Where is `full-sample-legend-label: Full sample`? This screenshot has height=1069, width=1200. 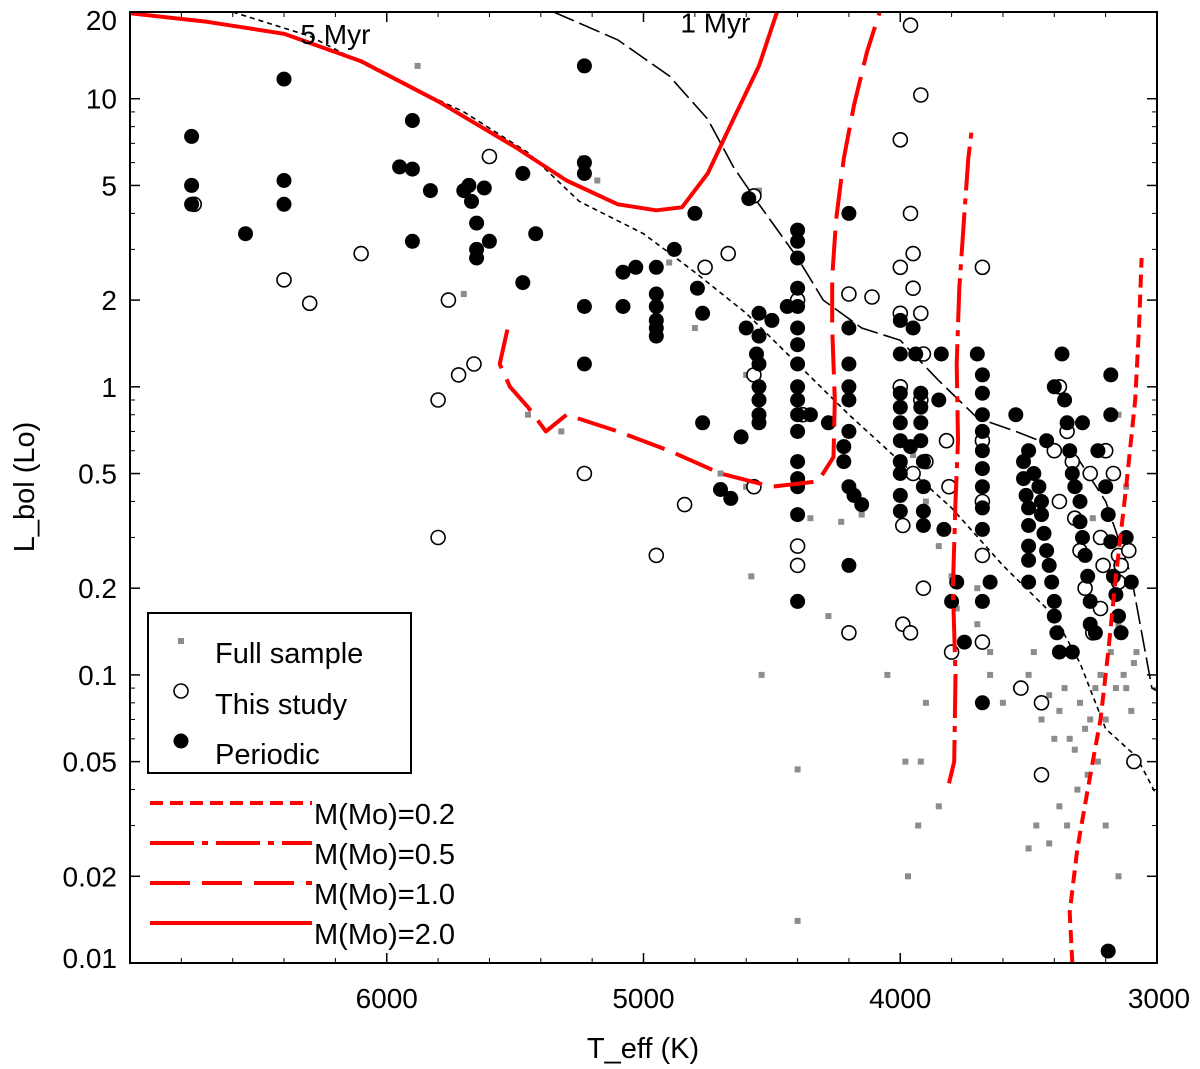
full-sample-legend-label: Full sample is located at coordinates (289, 654).